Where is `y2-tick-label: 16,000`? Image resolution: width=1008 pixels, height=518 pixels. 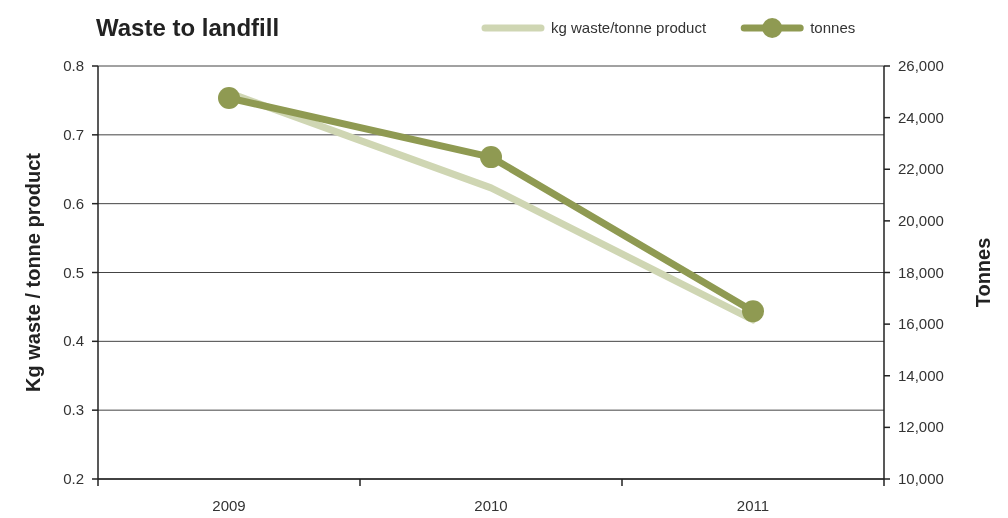 y2-tick-label: 16,000 is located at coordinates (921, 324).